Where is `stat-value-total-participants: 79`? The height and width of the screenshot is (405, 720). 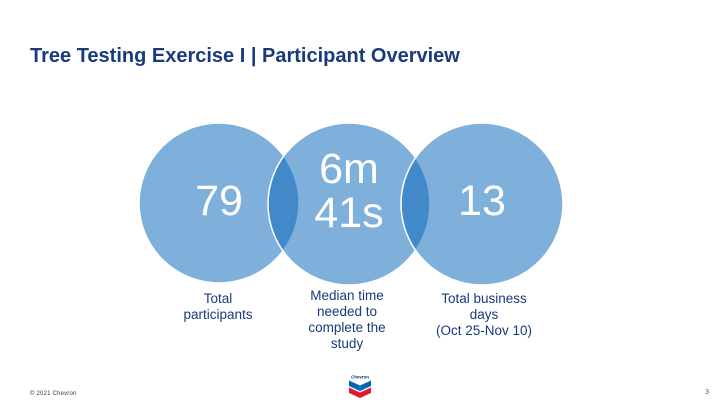 stat-value-total-participants: 79 is located at coordinates (219, 201).